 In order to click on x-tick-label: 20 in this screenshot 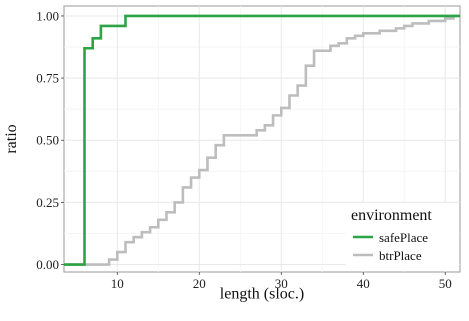, I will do `click(199, 283)`.